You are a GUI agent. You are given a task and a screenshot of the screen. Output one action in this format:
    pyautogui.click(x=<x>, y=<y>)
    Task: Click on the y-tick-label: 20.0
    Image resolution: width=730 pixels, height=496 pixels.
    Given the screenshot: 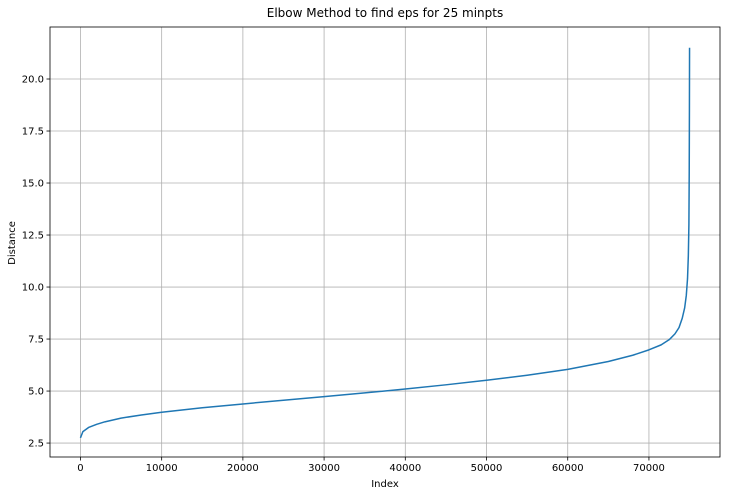 What is the action you would take?
    pyautogui.click(x=33, y=80)
    